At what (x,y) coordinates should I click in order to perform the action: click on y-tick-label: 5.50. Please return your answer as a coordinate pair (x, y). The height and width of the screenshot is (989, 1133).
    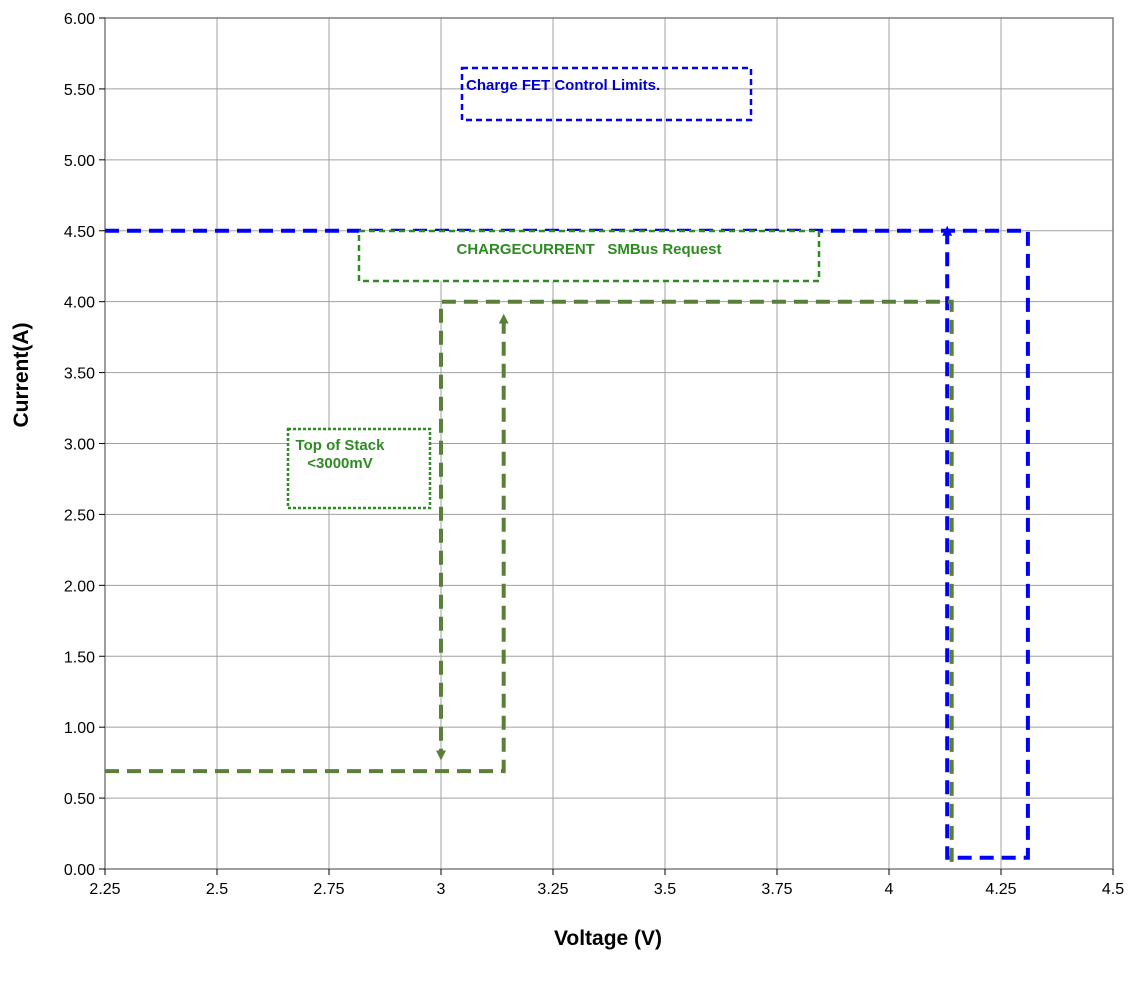
    Looking at the image, I should click on (79, 90).